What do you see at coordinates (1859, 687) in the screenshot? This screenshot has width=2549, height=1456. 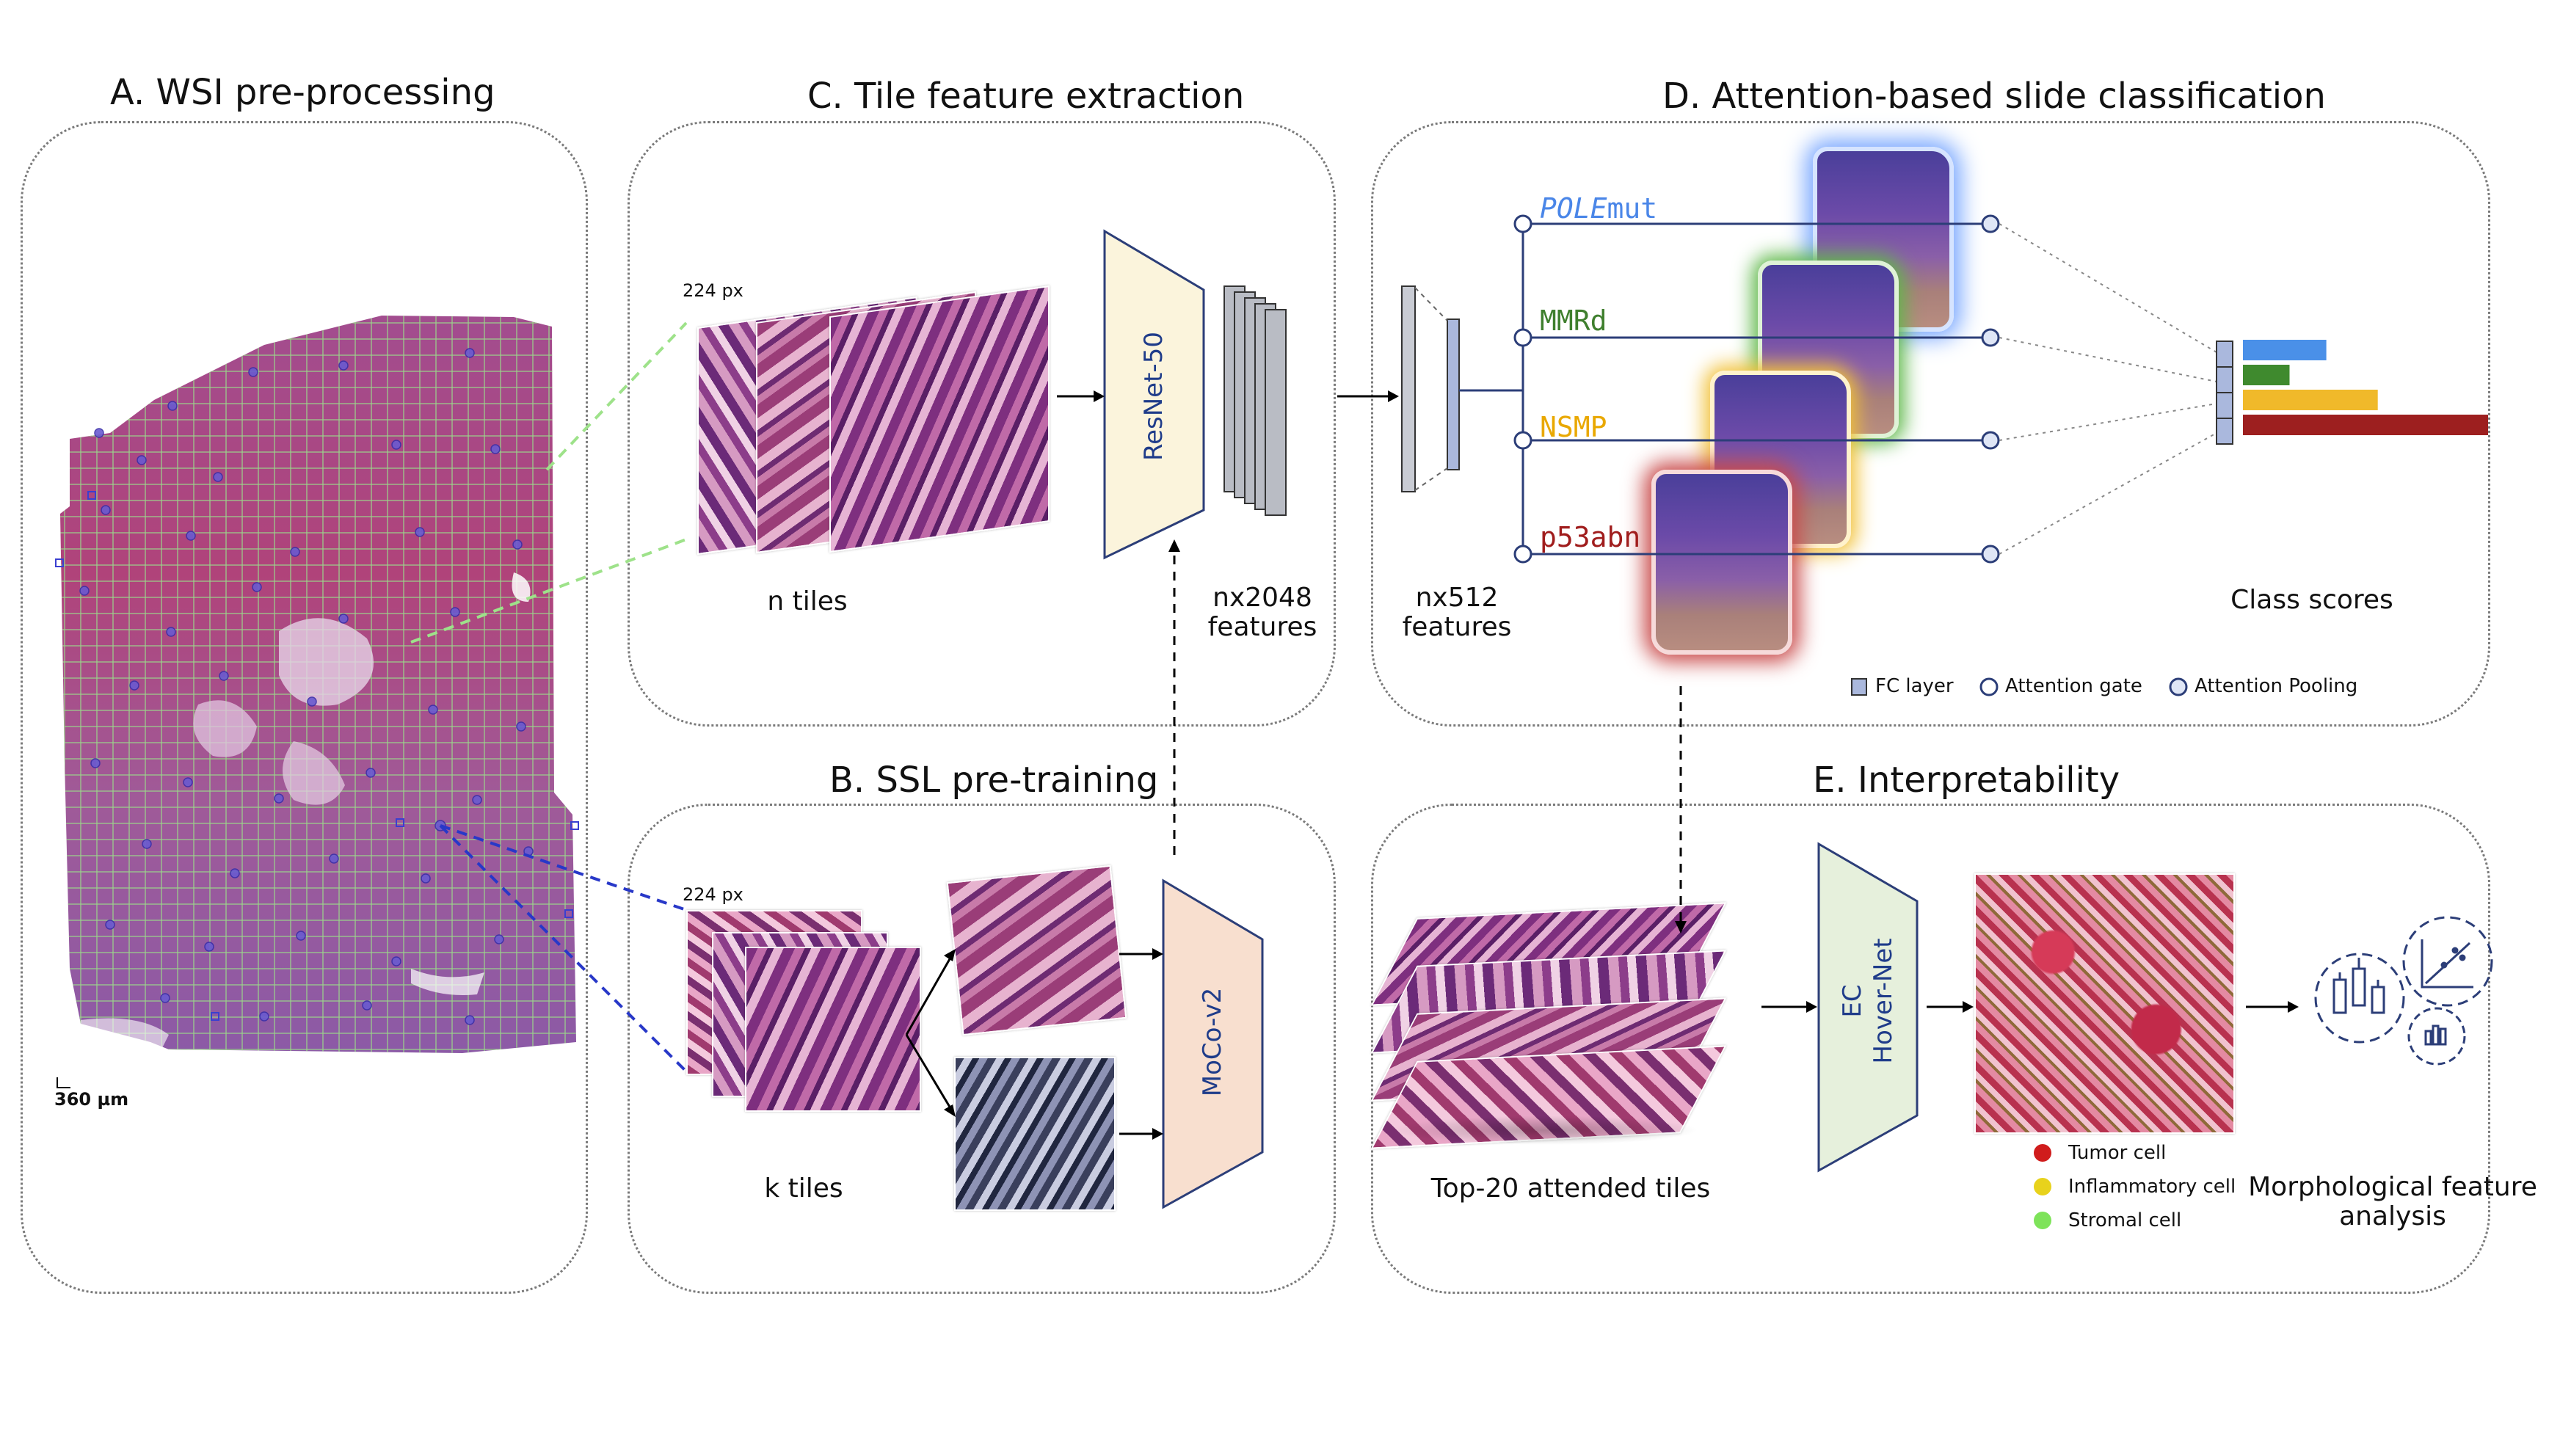 I see `legend-fc-swatch` at bounding box center [1859, 687].